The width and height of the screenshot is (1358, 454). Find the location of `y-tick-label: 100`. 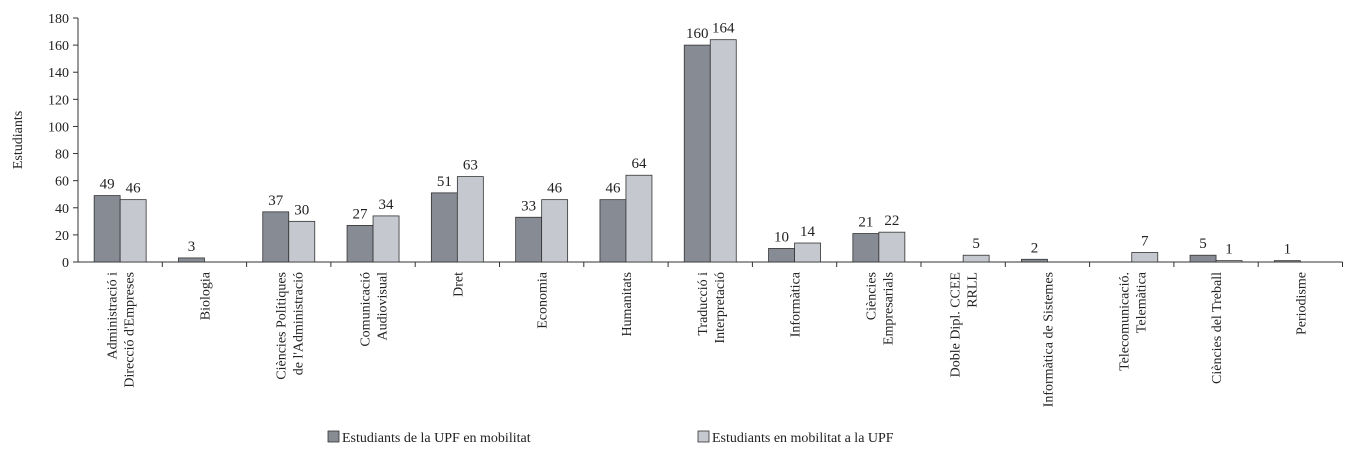

y-tick-label: 100 is located at coordinates (58, 127).